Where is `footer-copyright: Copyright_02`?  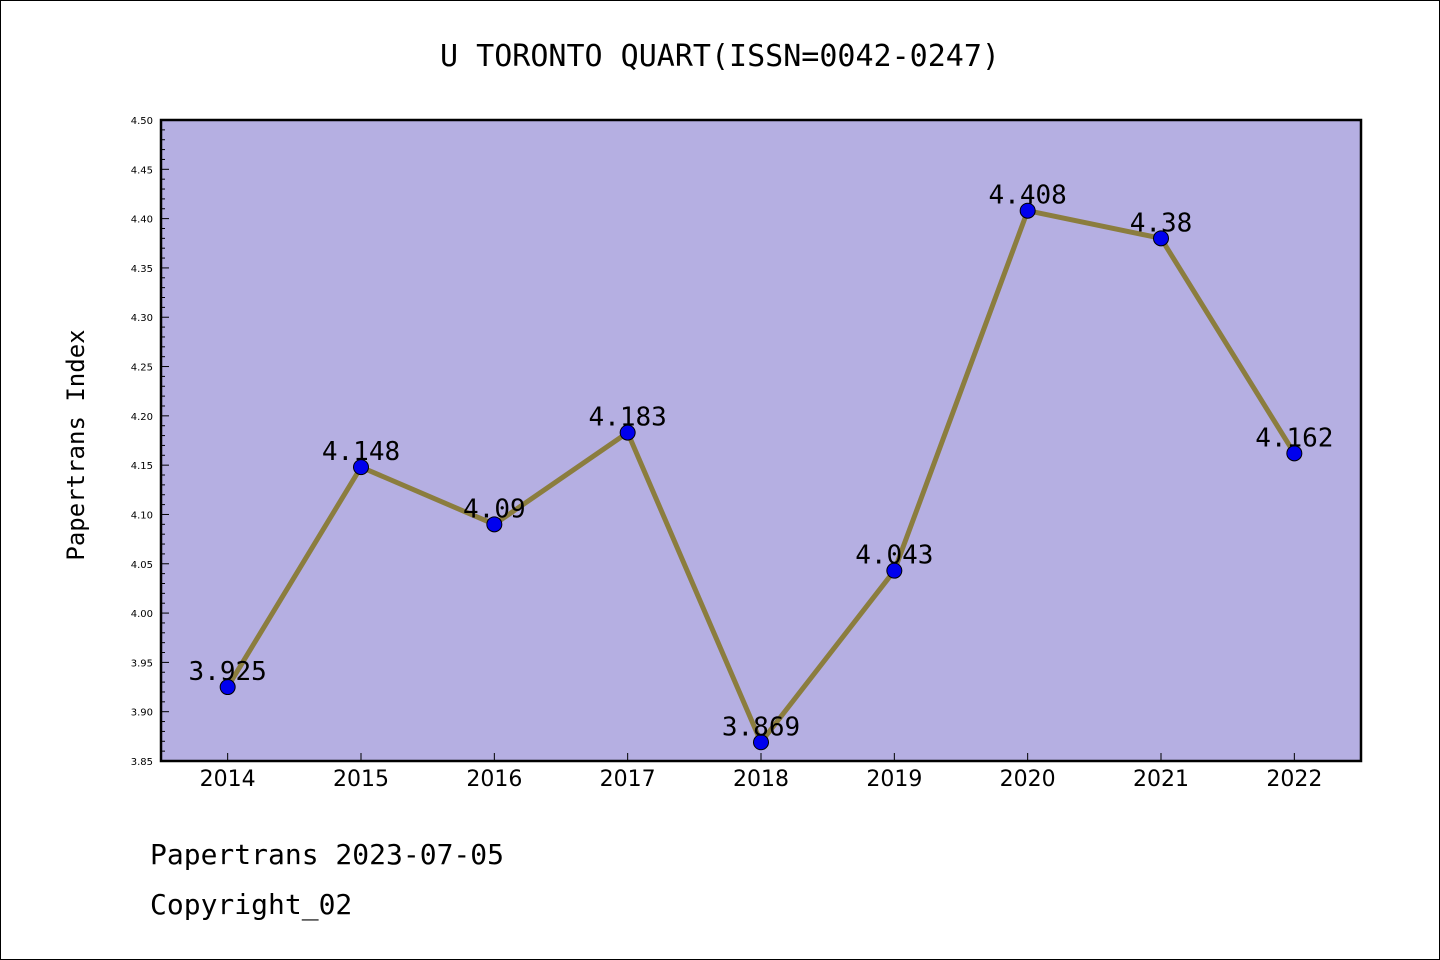
footer-copyright: Copyright_02 is located at coordinates (251, 905).